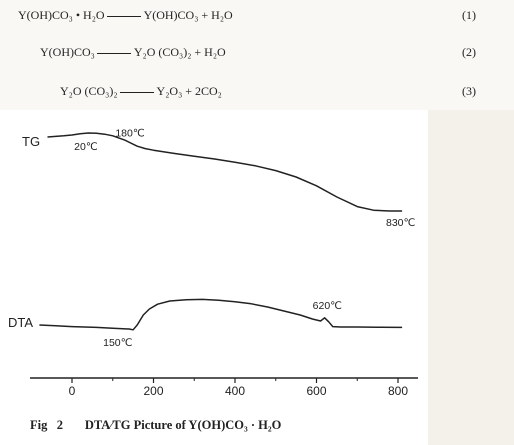 This screenshot has width=514, height=445. I want to click on series-line-tg, so click(225, 172).